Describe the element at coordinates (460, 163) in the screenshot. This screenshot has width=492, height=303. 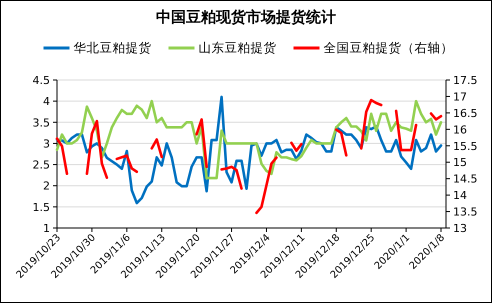
I see `y2-tick-label: 15` at that location.